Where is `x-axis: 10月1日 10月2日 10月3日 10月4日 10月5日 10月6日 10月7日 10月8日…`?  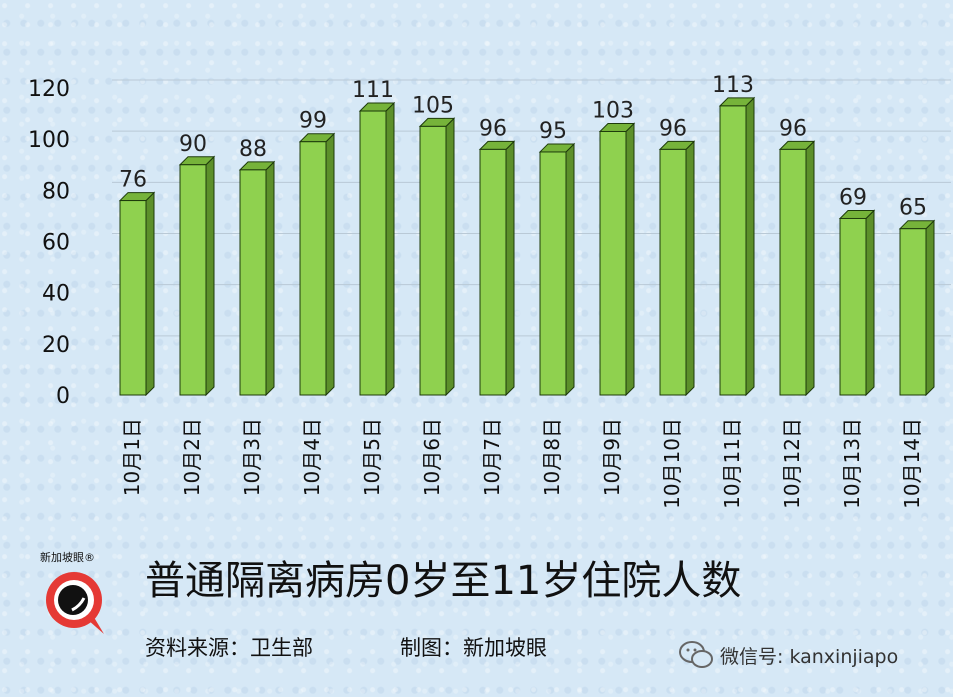 x-axis: 10月1日 10月2日 10月3日 10月4日 10月5日 10月6日 10月7日 10月8日… is located at coordinates (522, 463).